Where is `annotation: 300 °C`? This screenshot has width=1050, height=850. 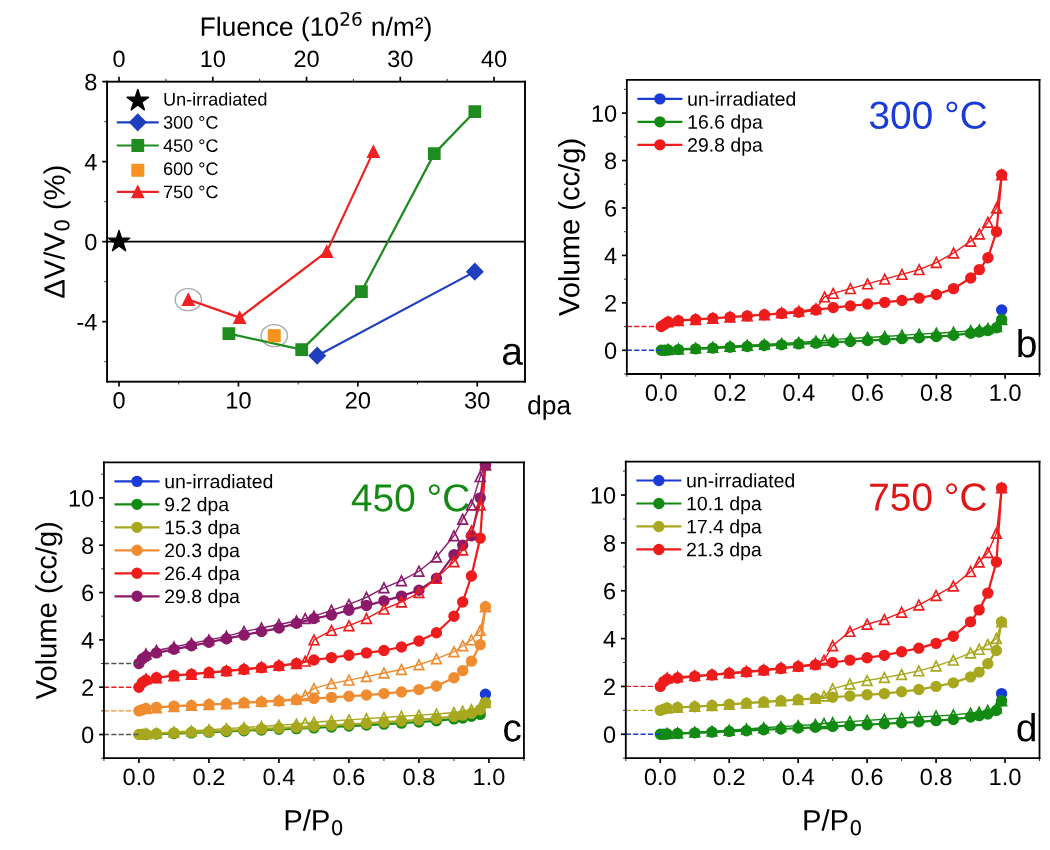 annotation: 300 °C is located at coordinates (928, 115).